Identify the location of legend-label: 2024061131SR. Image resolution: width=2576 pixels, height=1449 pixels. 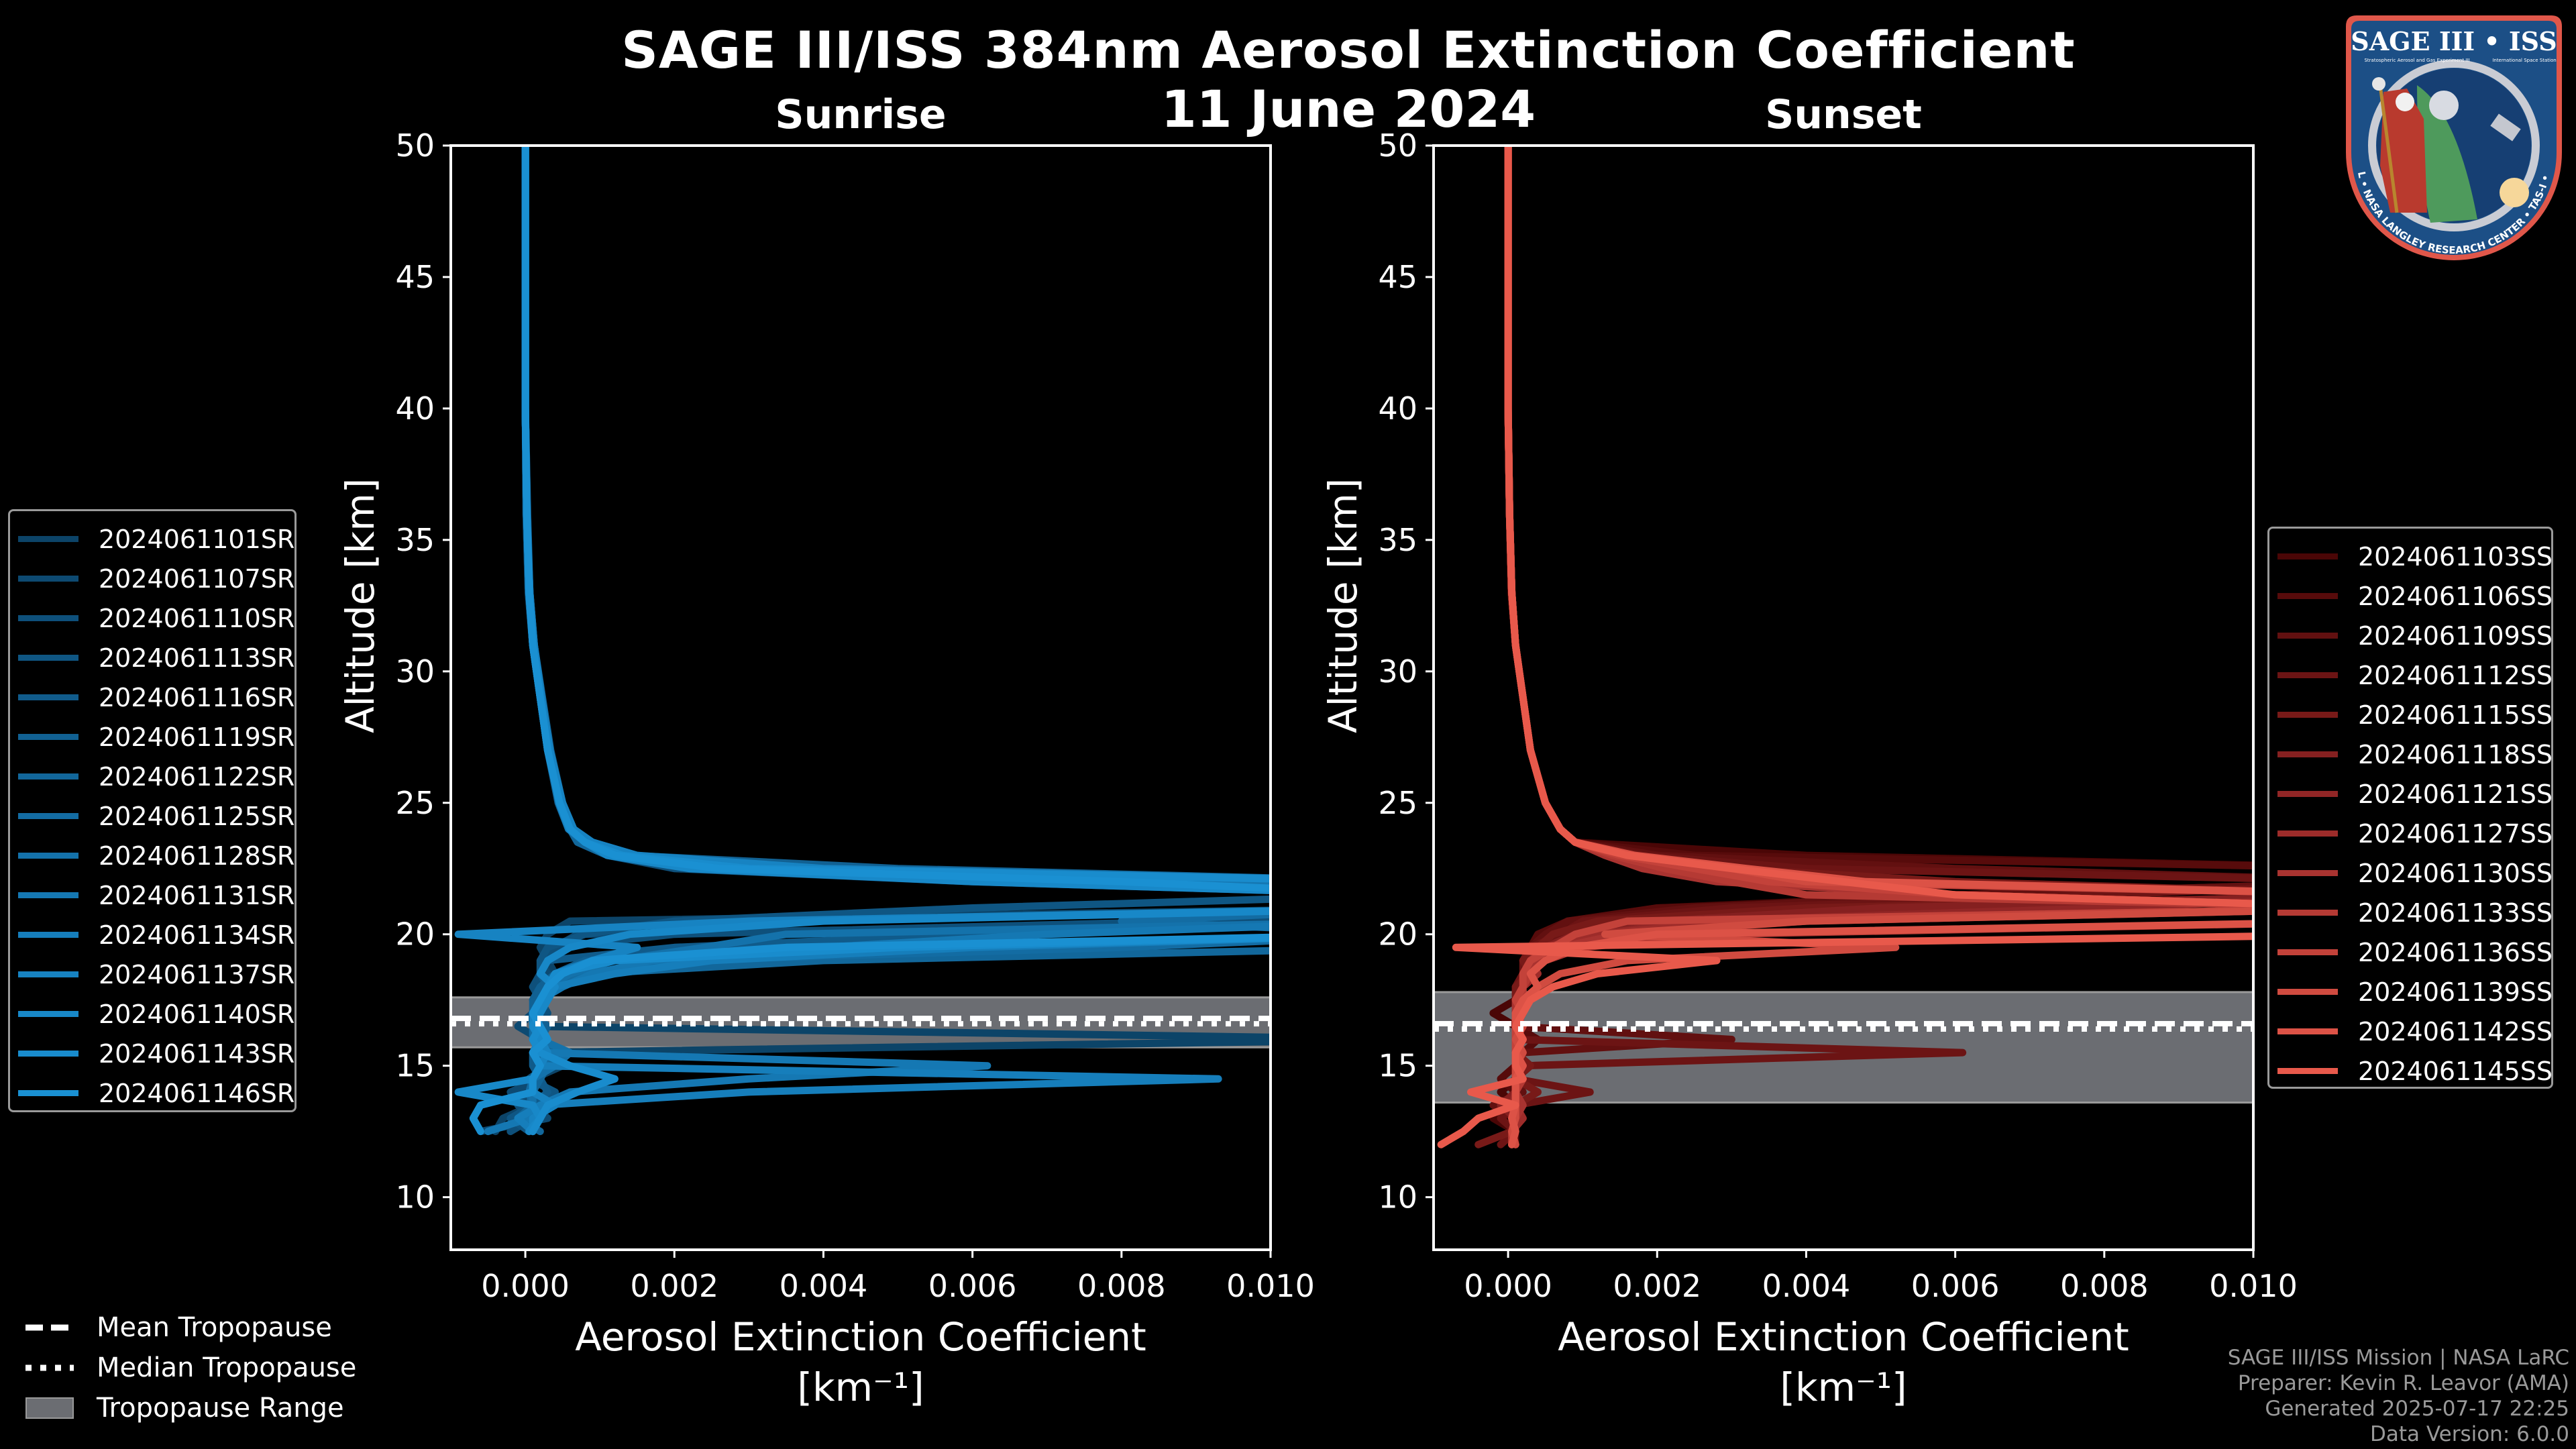
(197, 895).